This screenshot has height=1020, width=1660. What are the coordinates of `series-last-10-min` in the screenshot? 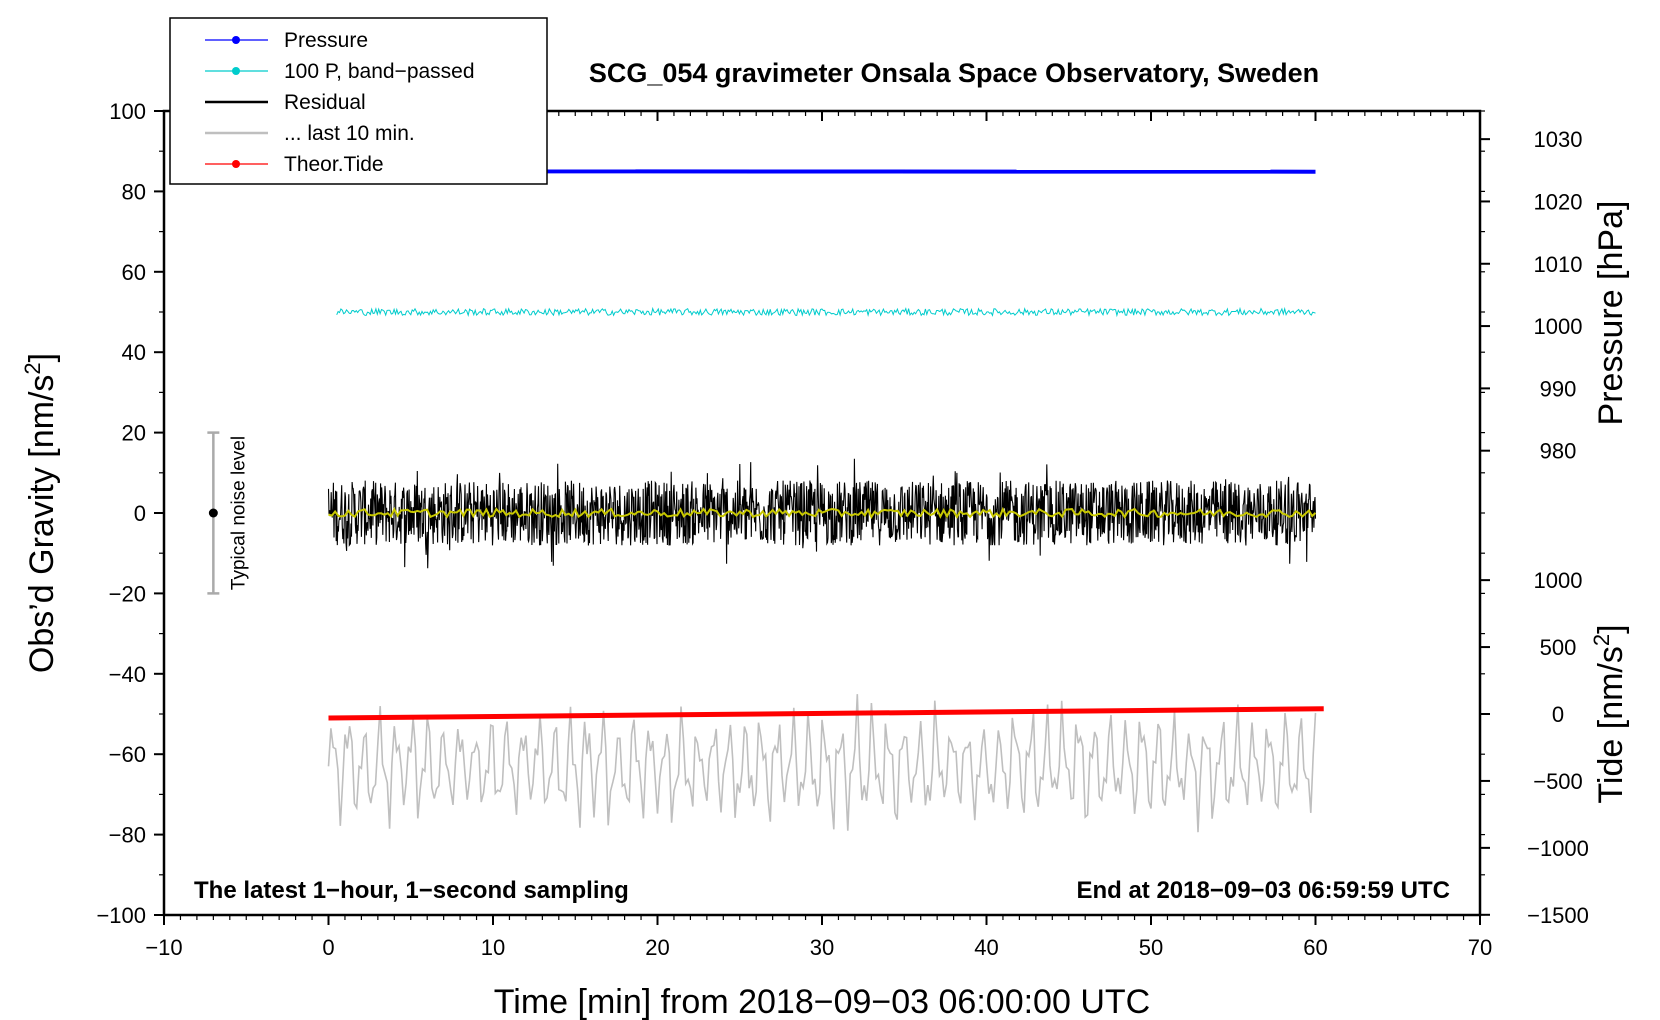 It's located at (822, 763).